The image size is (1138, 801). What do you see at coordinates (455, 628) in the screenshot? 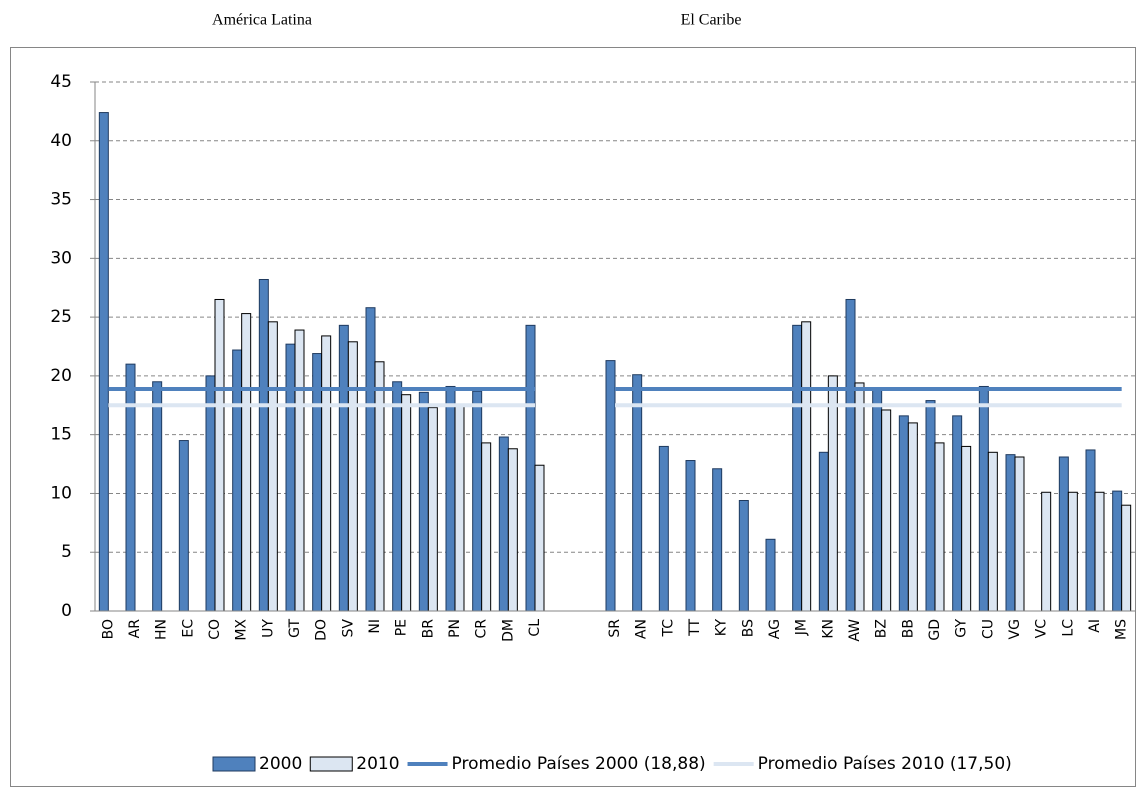
I see `x-tick-label: PN` at bounding box center [455, 628].